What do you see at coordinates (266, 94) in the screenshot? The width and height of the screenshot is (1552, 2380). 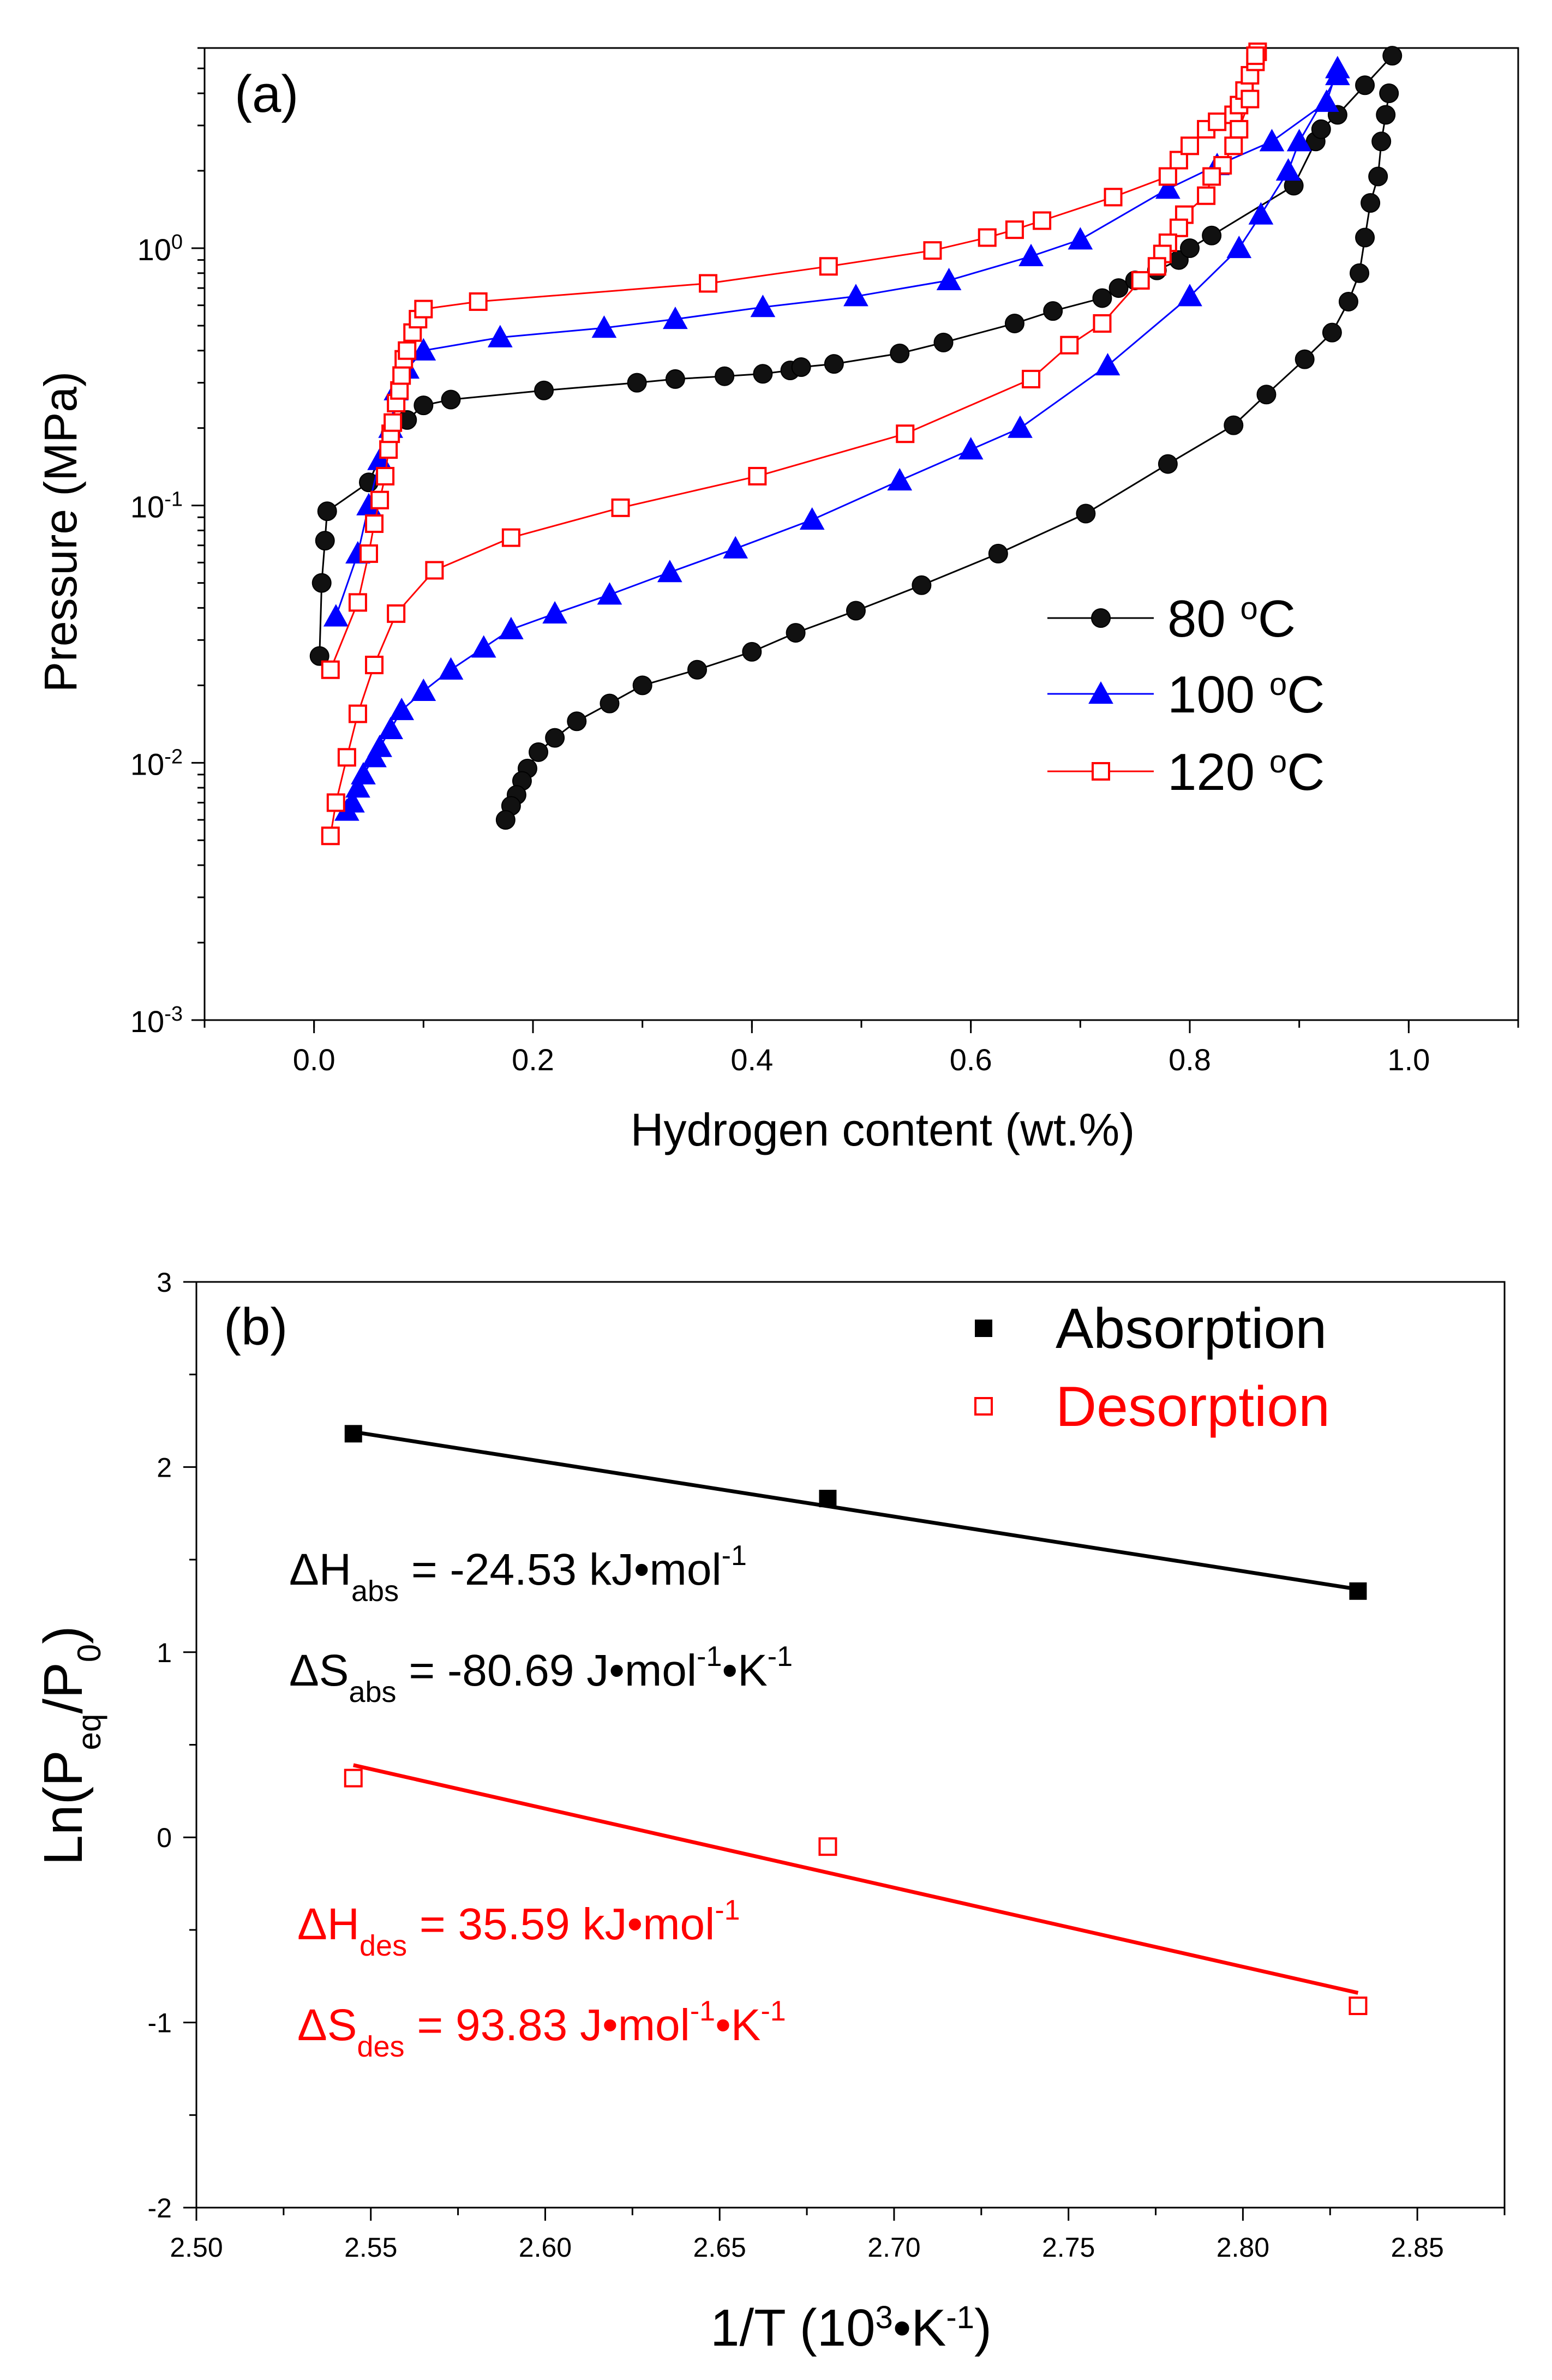 I see `panel-a-label: (a)` at bounding box center [266, 94].